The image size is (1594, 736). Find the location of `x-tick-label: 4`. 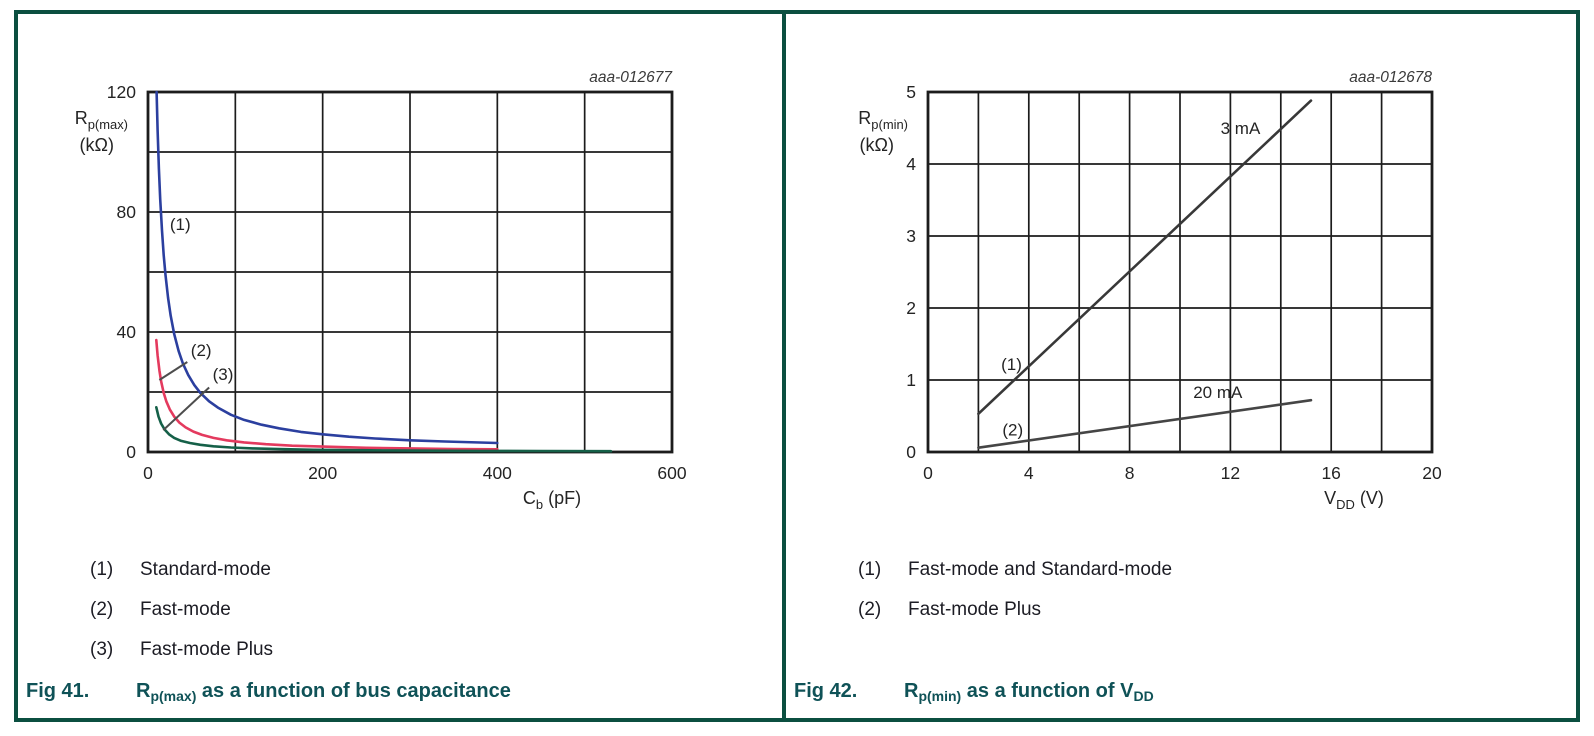

x-tick-label: 4 is located at coordinates (1029, 473).